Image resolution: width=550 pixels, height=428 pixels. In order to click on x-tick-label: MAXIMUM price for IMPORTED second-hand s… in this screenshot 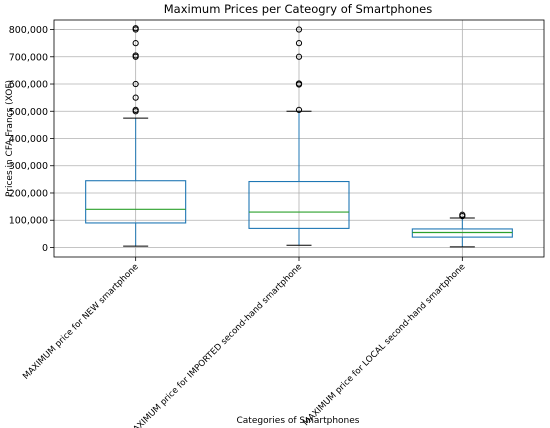, I will do `click(215, 345)`.